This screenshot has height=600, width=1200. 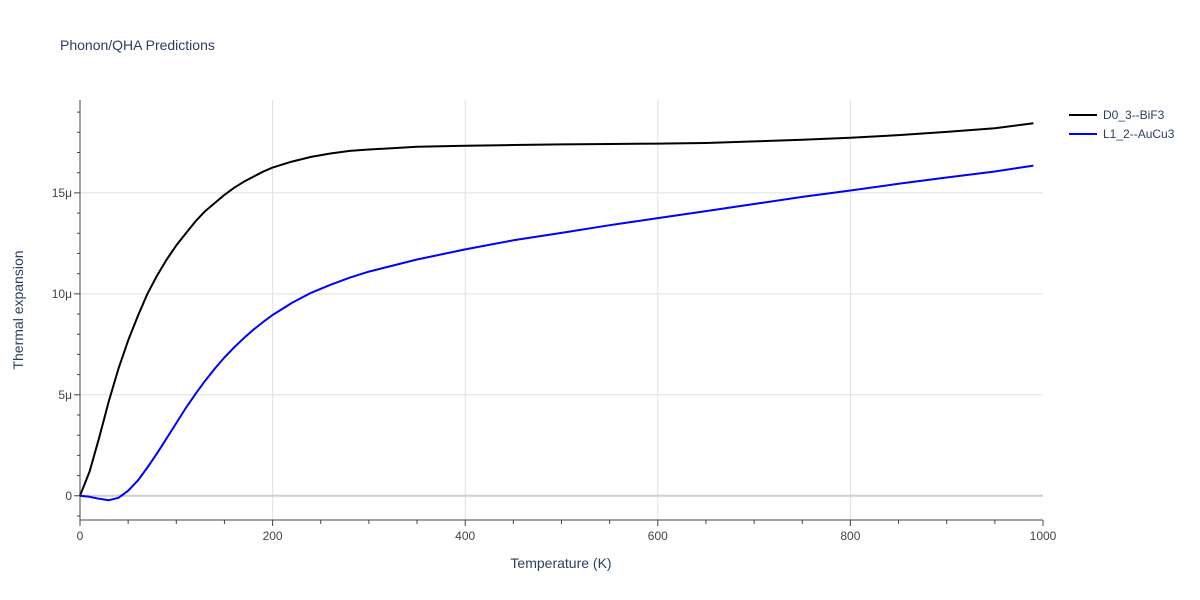 I want to click on x-tick-label: 0, so click(x=80, y=536).